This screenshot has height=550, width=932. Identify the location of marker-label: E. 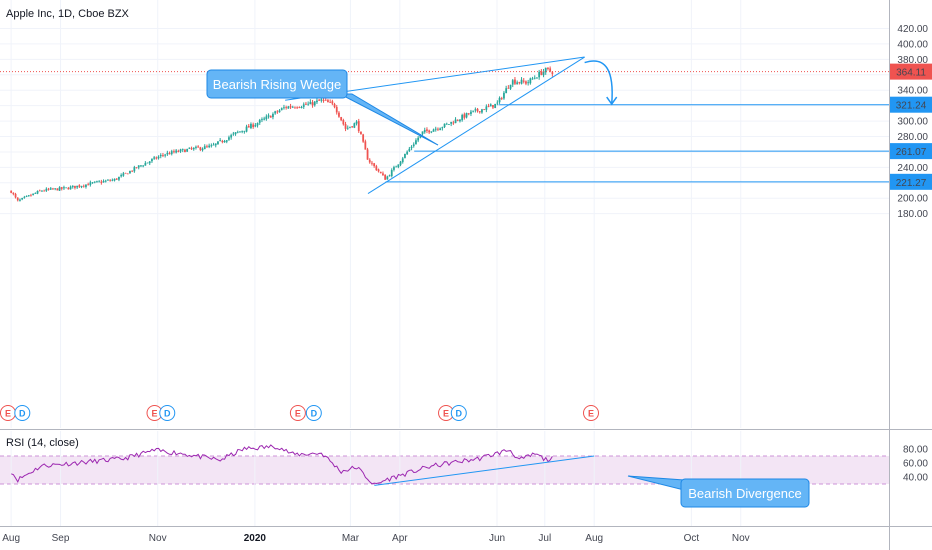
(155, 414).